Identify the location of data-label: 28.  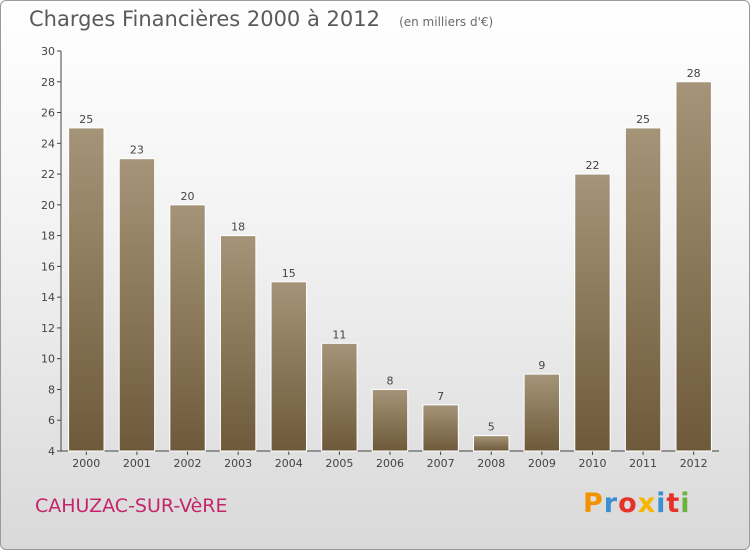
(694, 73).